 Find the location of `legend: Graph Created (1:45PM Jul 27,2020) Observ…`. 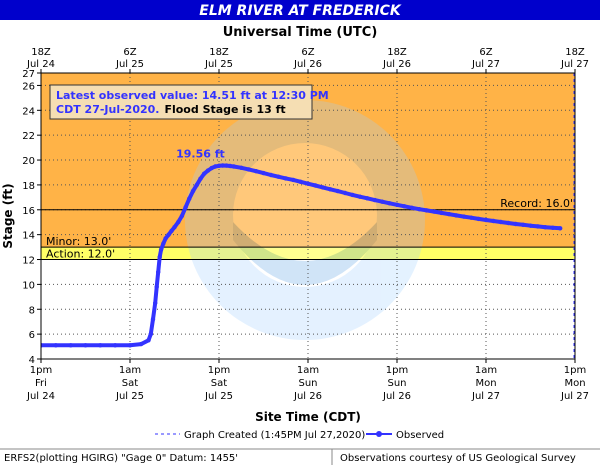

legend: Graph Created (1:45PM Jul 27,2020) Observ… is located at coordinates (299, 435).